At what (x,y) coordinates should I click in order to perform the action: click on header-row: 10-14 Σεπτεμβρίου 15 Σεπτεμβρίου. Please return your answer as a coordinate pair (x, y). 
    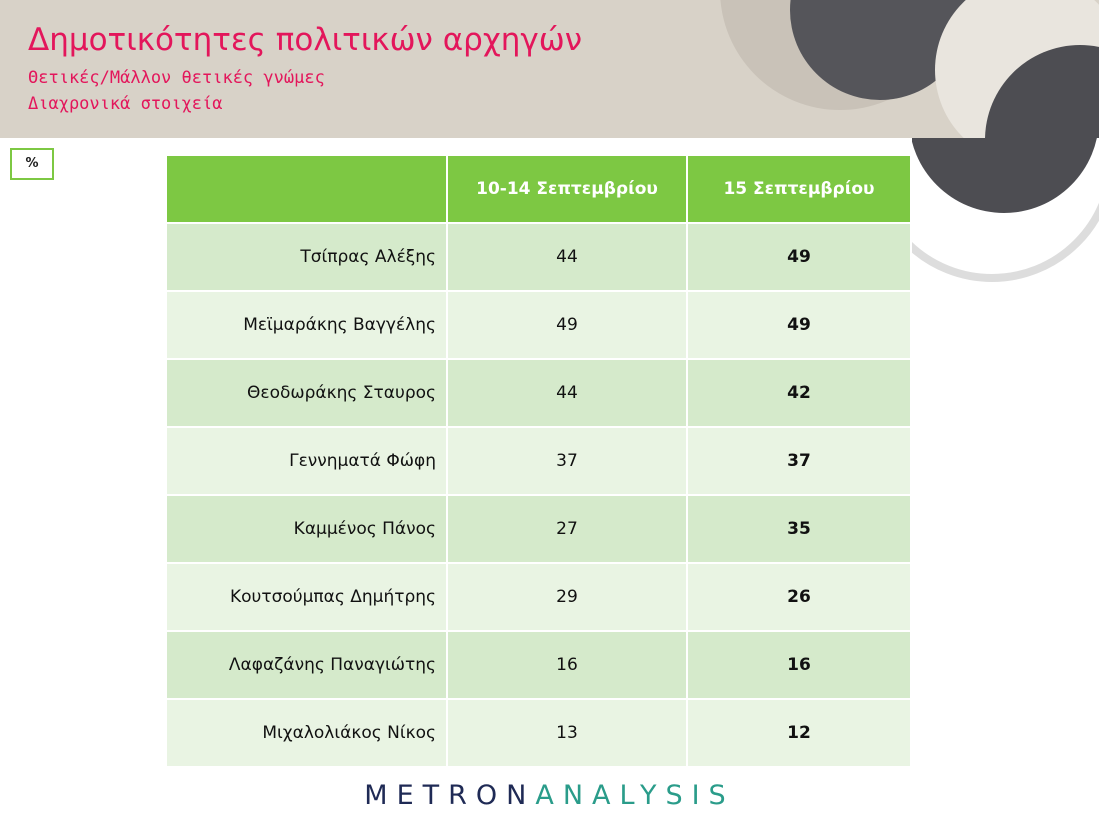
    Looking at the image, I should click on (539, 190).